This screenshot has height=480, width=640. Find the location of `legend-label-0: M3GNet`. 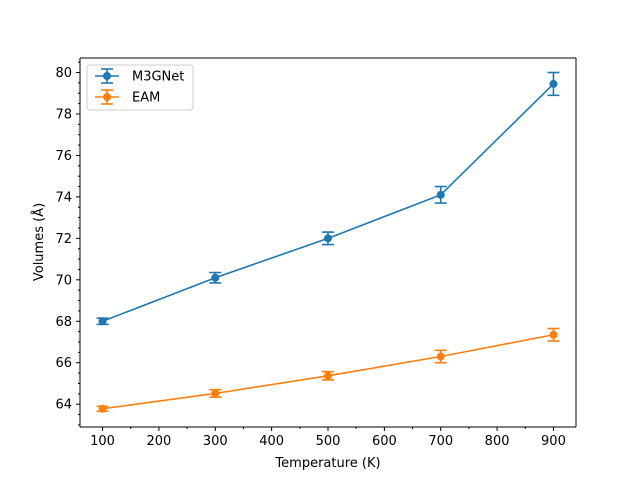

legend-label-0: M3GNet is located at coordinates (158, 77).